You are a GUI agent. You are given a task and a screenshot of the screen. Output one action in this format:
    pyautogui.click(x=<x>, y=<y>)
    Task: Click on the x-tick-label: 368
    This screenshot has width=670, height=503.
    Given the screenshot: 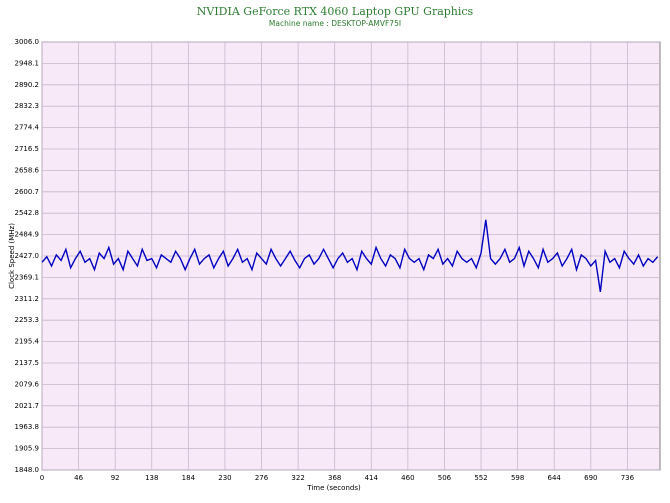 What is the action you would take?
    pyautogui.click(x=334, y=478)
    